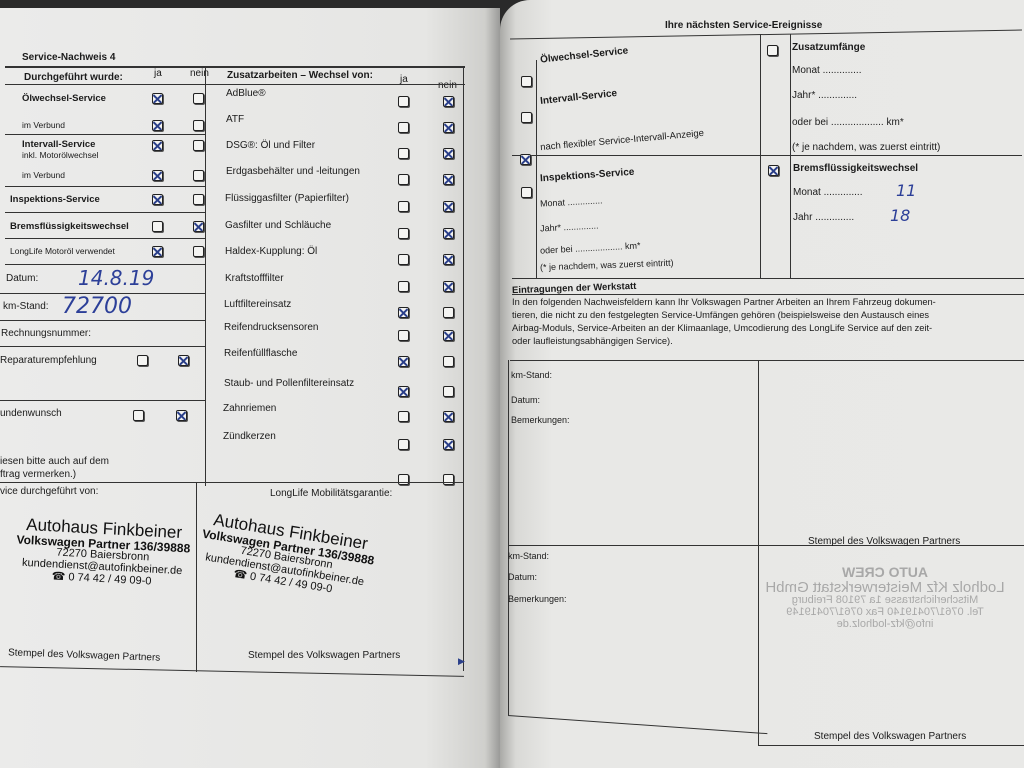 The image size is (1024, 768). What do you see at coordinates (26, 306) in the screenshot?
I see `km-label: km-Stand:` at bounding box center [26, 306].